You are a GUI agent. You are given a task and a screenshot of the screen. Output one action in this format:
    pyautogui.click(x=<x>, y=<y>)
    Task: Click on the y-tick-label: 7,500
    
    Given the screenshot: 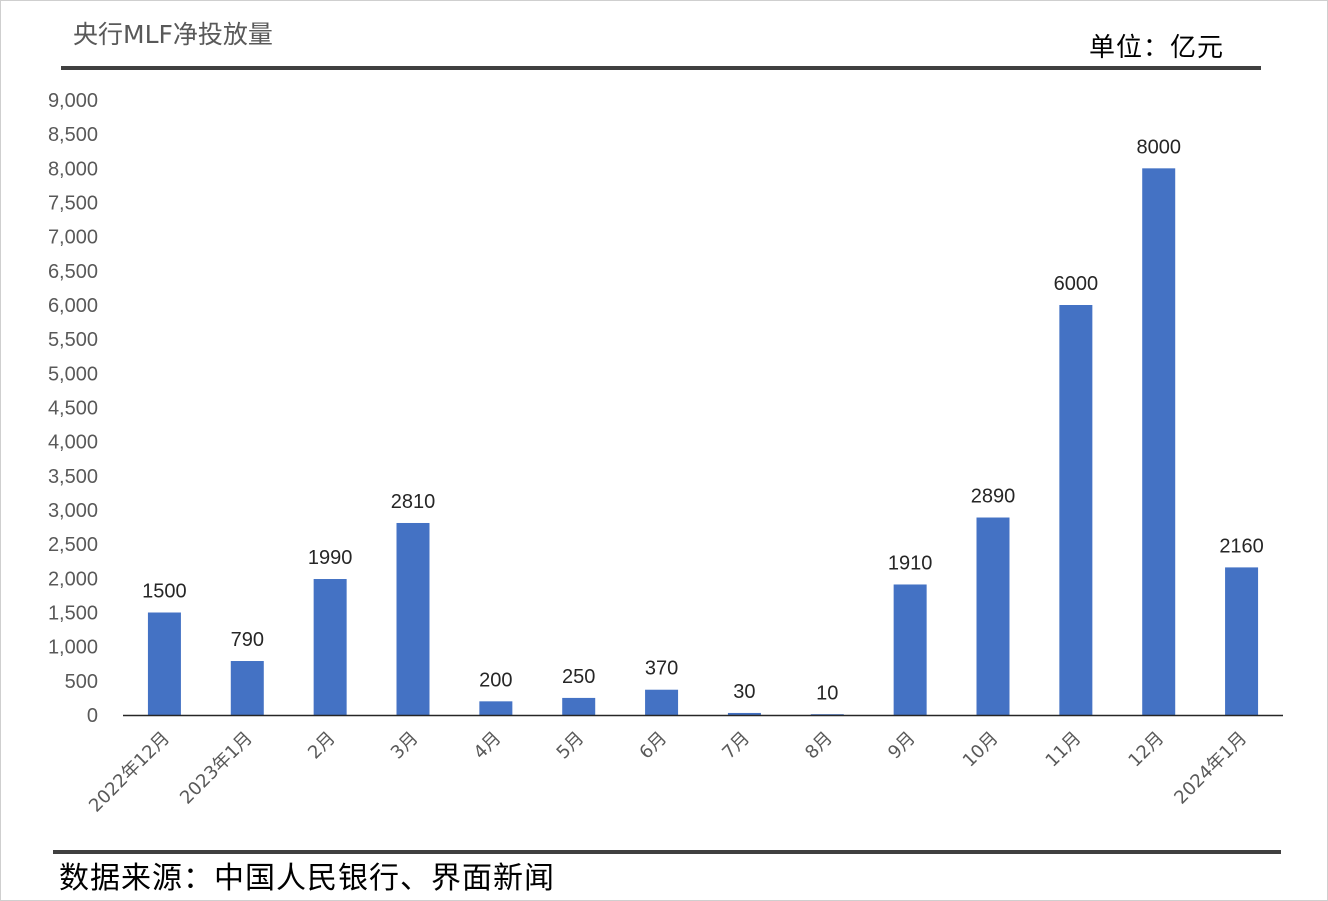 What is the action you would take?
    pyautogui.click(x=73, y=204)
    